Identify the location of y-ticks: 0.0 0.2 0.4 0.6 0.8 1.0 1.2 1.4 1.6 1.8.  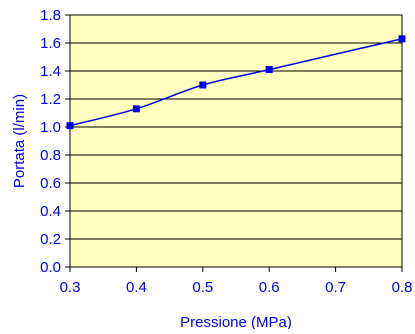
(55, 141).